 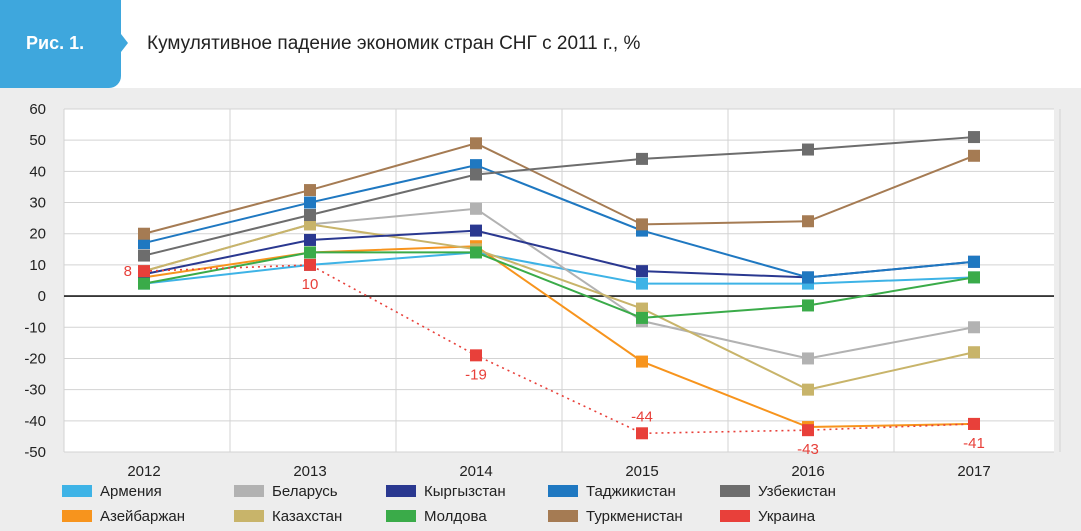 What do you see at coordinates (787, 516) in the screenshot?
I see `legend-label: Украина` at bounding box center [787, 516].